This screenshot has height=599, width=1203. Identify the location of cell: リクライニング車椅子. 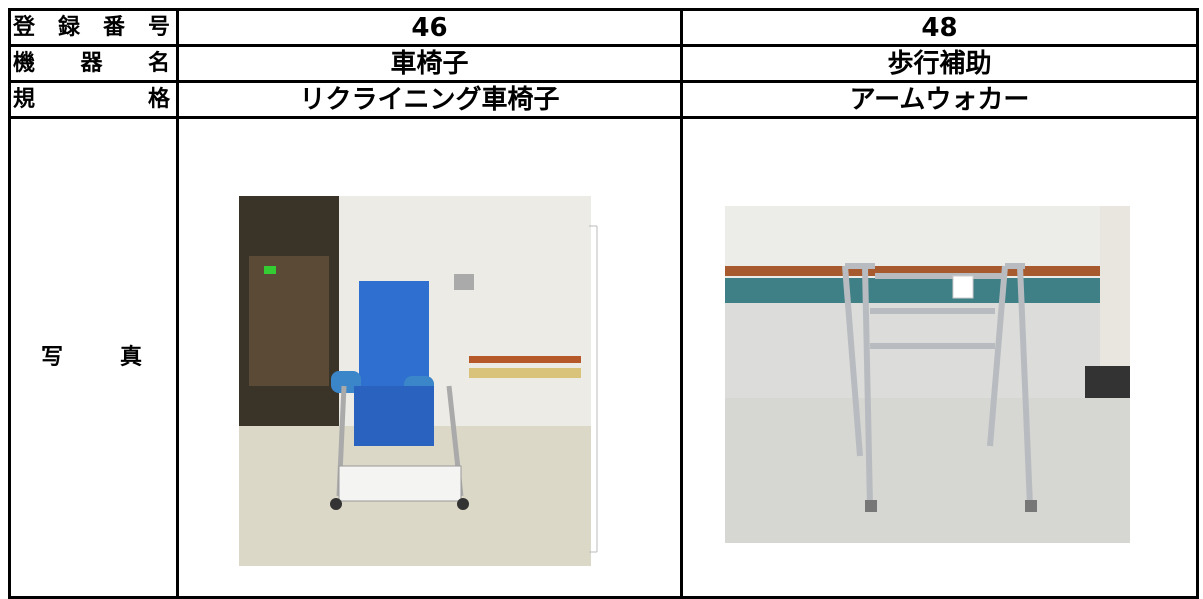
(429, 99).